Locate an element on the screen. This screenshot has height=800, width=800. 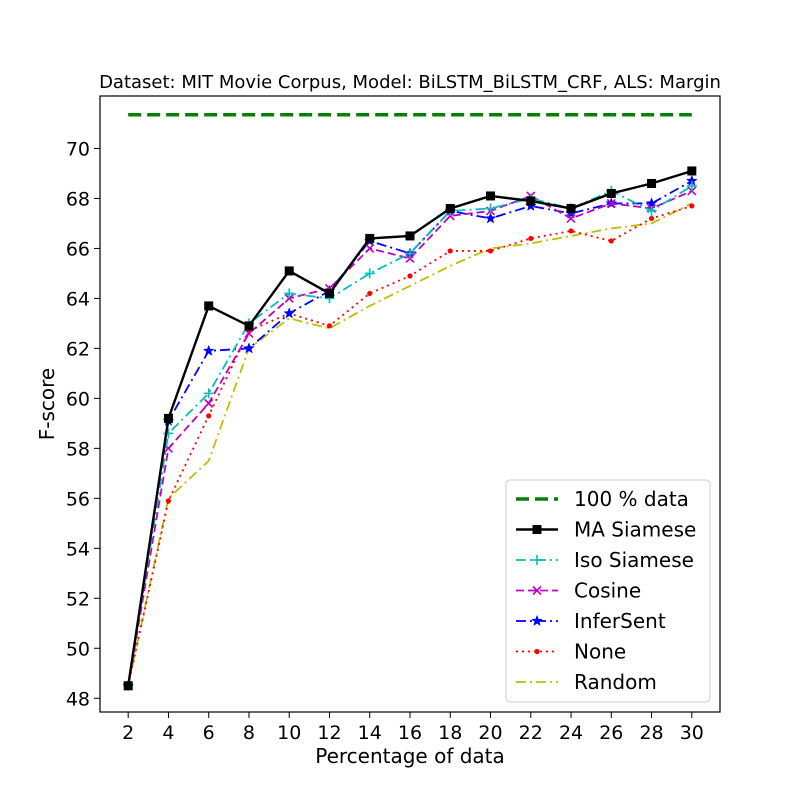
x-tick-label: 26 is located at coordinates (611, 733).